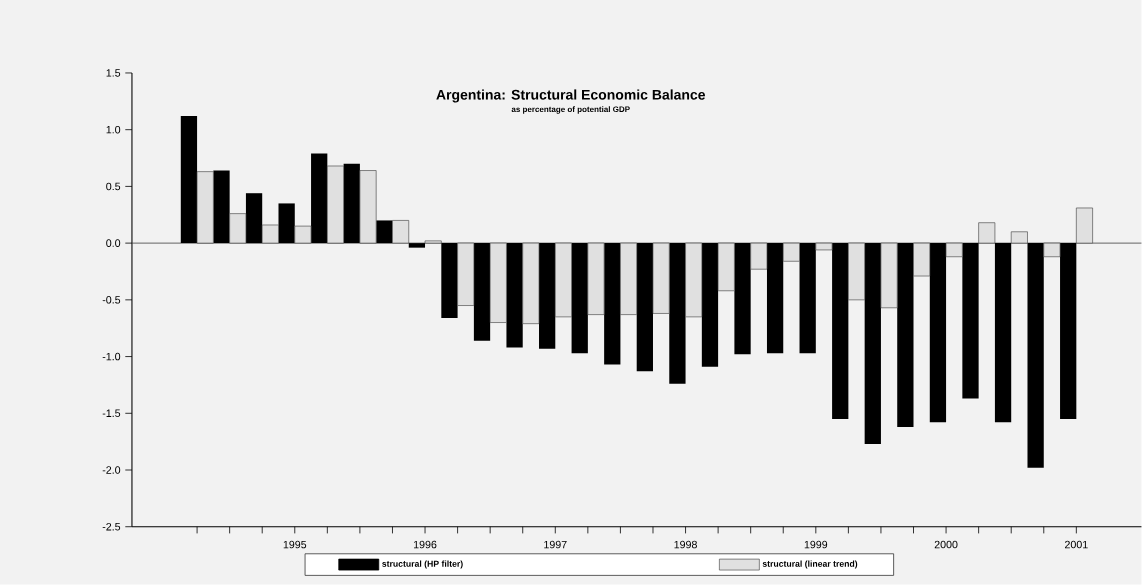 The width and height of the screenshot is (1142, 585). What do you see at coordinates (1076, 544) in the screenshot?
I see `x-tick-label: 2001` at bounding box center [1076, 544].